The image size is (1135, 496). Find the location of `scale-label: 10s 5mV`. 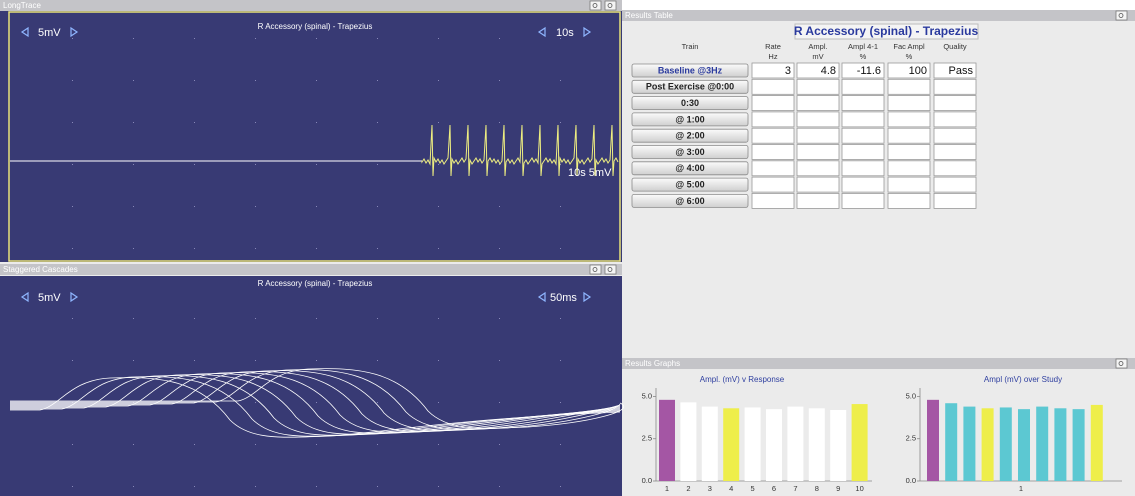

scale-label: 10s 5mV is located at coordinates (590, 173).